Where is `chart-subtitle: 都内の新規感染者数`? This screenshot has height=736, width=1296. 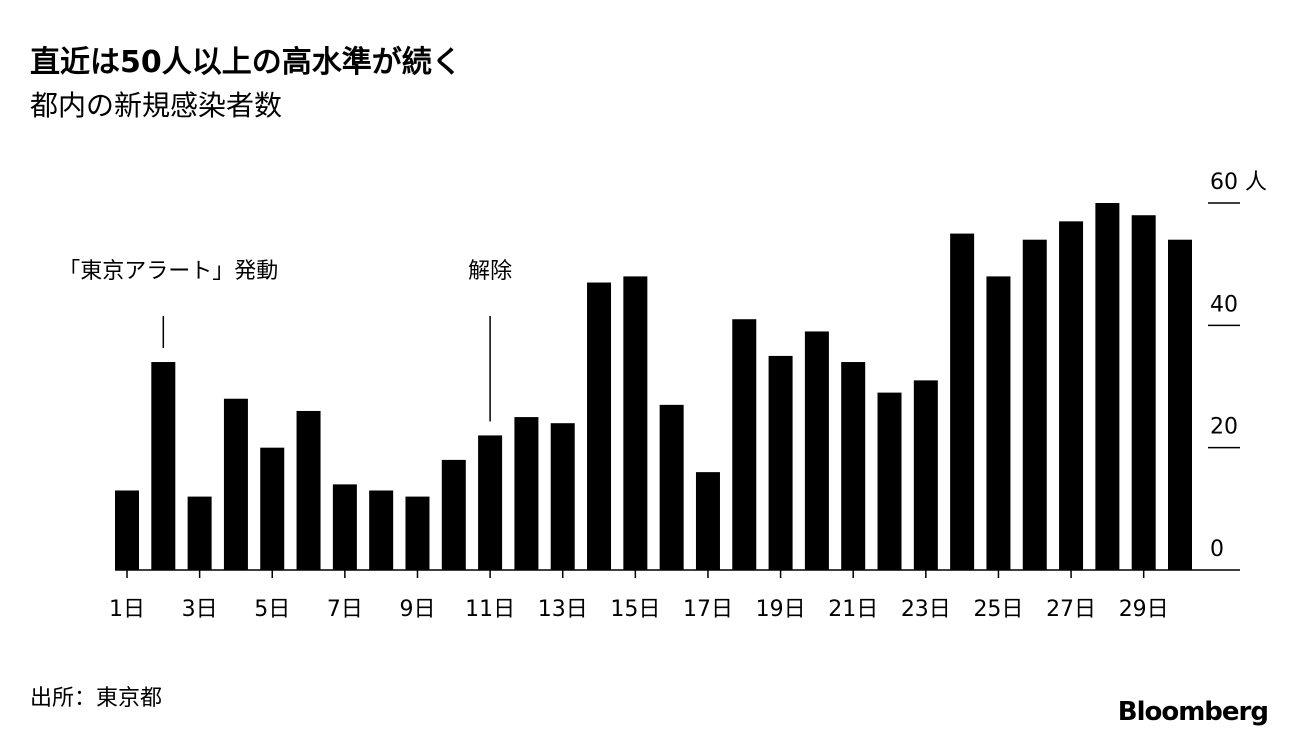 chart-subtitle: 都内の新規感染者数 is located at coordinates (156, 105).